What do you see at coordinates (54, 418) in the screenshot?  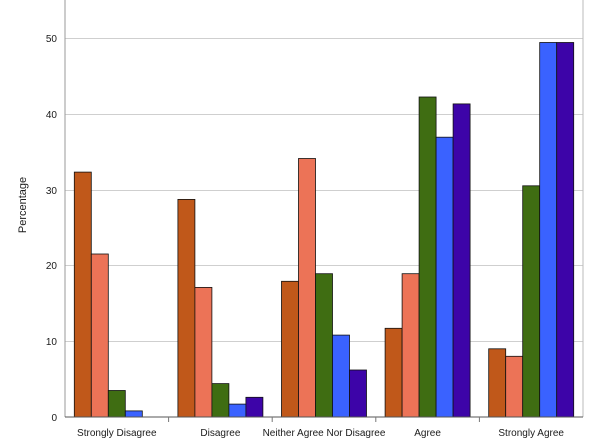 I see `y-tick-label: 0` at bounding box center [54, 418].